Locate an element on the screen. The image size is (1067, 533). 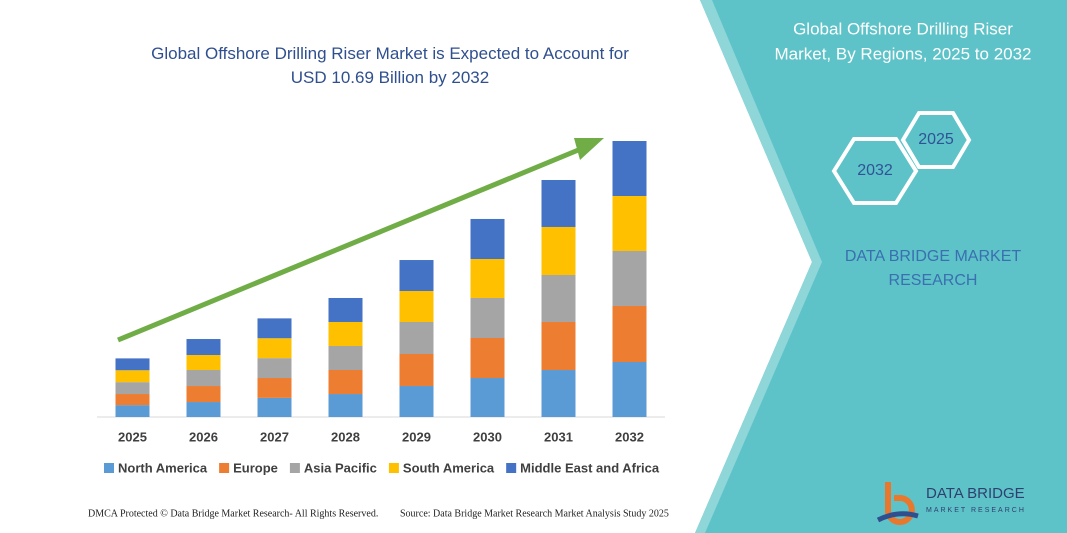
x-tick-label: 2029 is located at coordinates (416, 436).